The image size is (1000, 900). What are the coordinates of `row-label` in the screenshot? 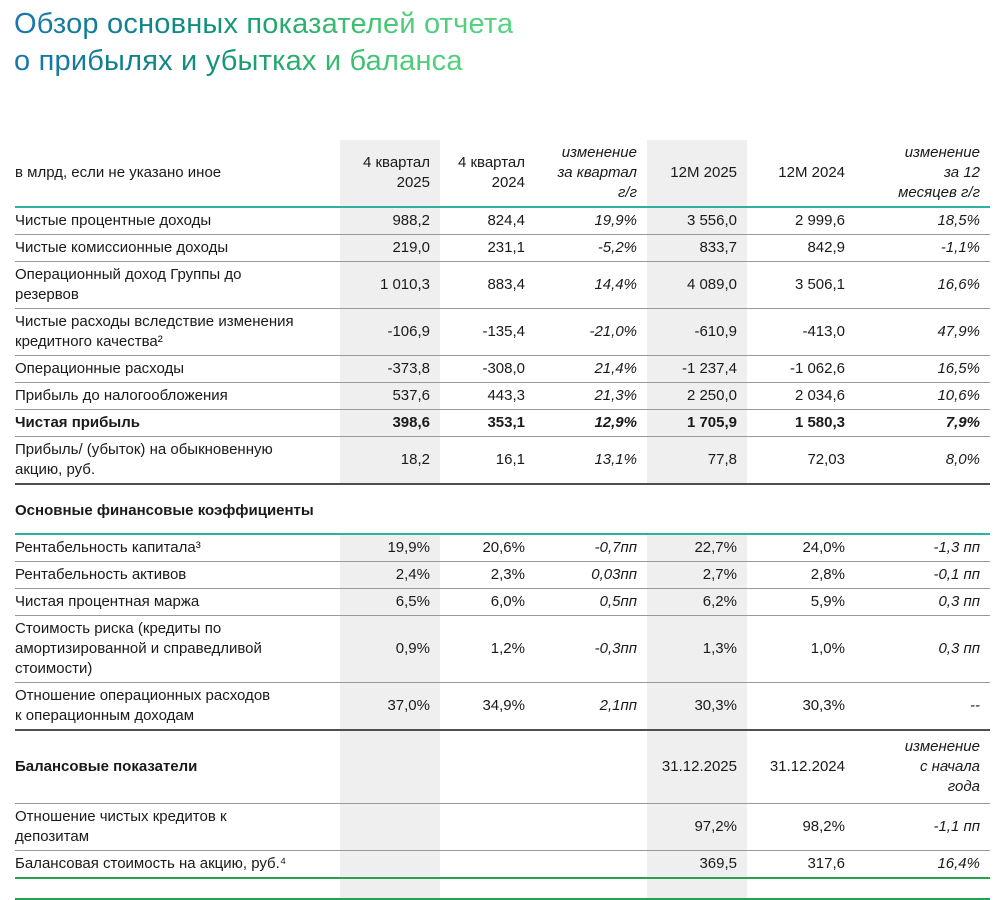 It's located at (177, 888).